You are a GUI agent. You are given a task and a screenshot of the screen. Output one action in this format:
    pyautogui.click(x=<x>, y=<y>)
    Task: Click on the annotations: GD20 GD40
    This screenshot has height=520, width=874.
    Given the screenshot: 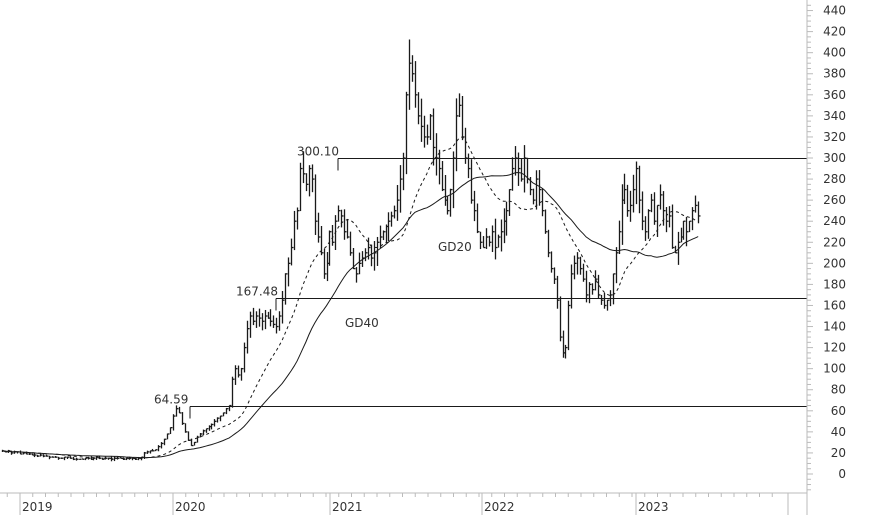 What is the action you would take?
    pyautogui.click(x=408, y=285)
    